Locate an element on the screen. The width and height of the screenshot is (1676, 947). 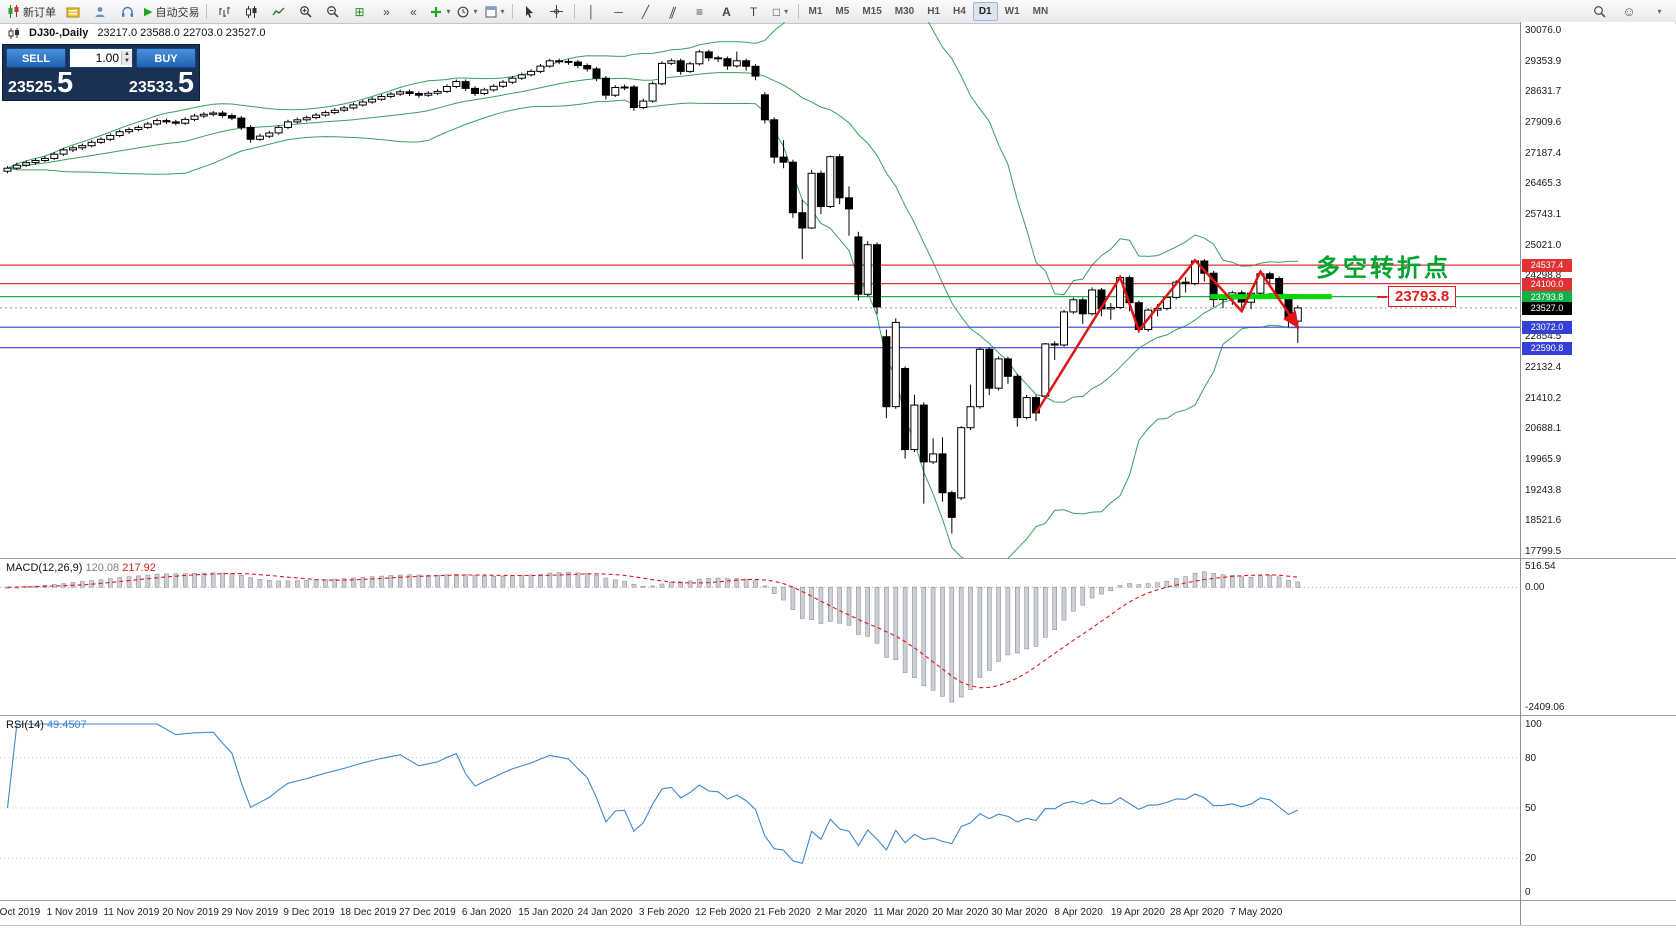
text-tool-button: A is located at coordinates (727, 12).